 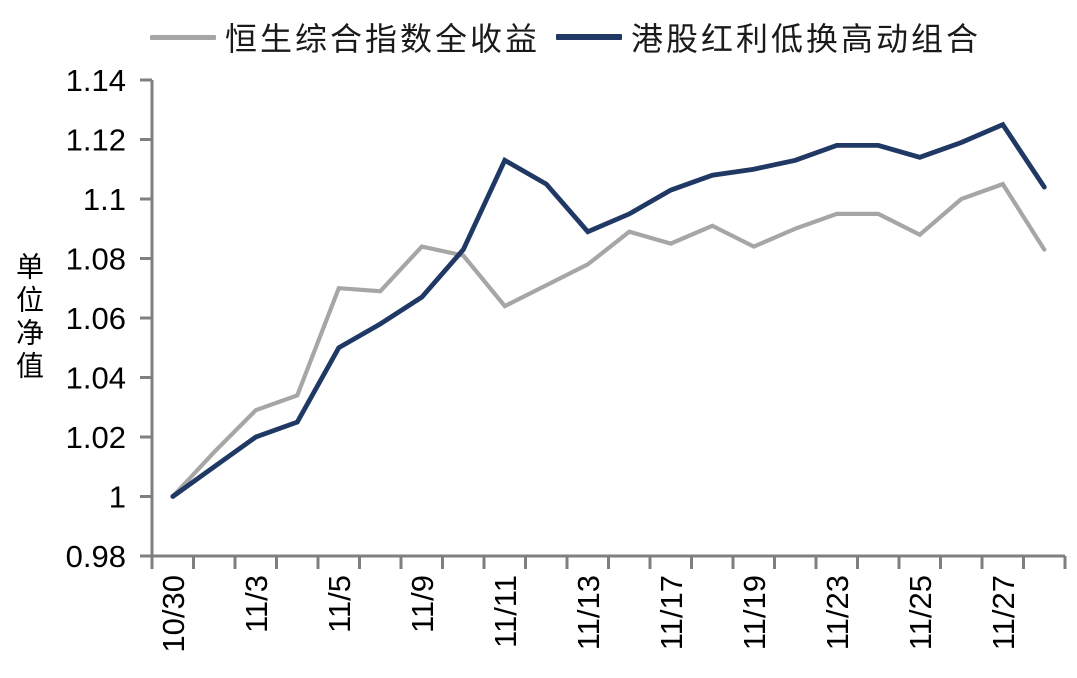 What do you see at coordinates (173, 614) in the screenshot?
I see `x-tick-label: 10/30` at bounding box center [173, 614].